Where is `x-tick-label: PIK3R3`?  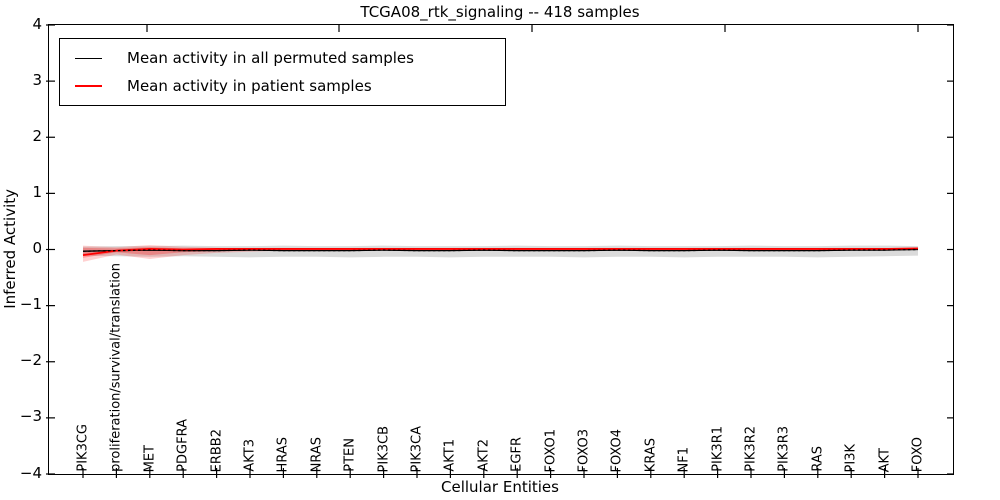 x-tick-label: PIK3R3 is located at coordinates (784, 449).